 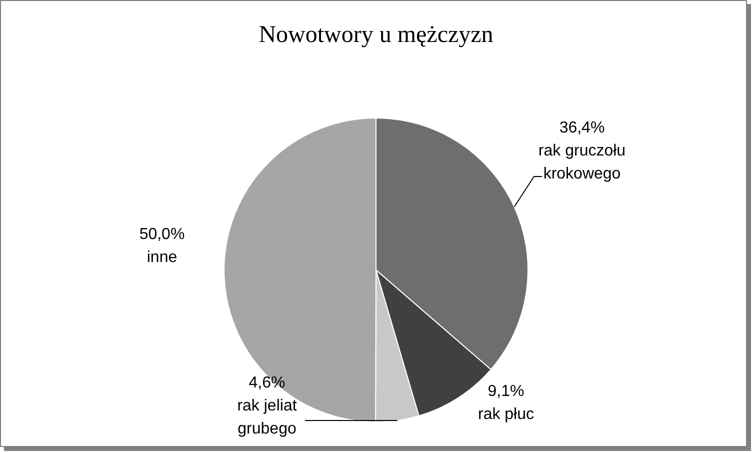 I want to click on slice-label: inne, so click(x=162, y=257).